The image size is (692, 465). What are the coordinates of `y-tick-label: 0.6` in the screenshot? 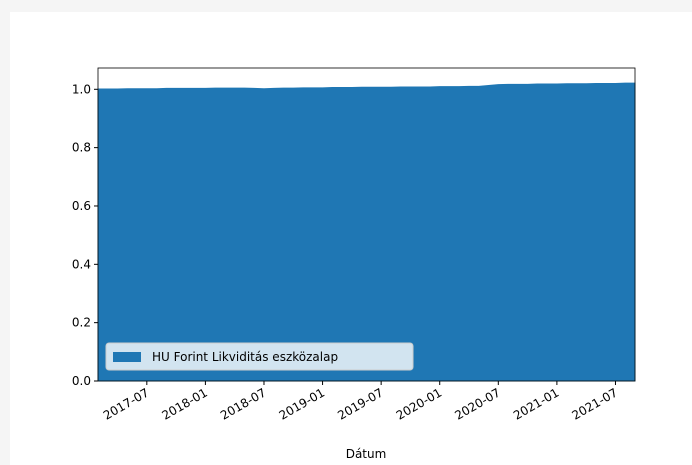 It's located at (81, 206).